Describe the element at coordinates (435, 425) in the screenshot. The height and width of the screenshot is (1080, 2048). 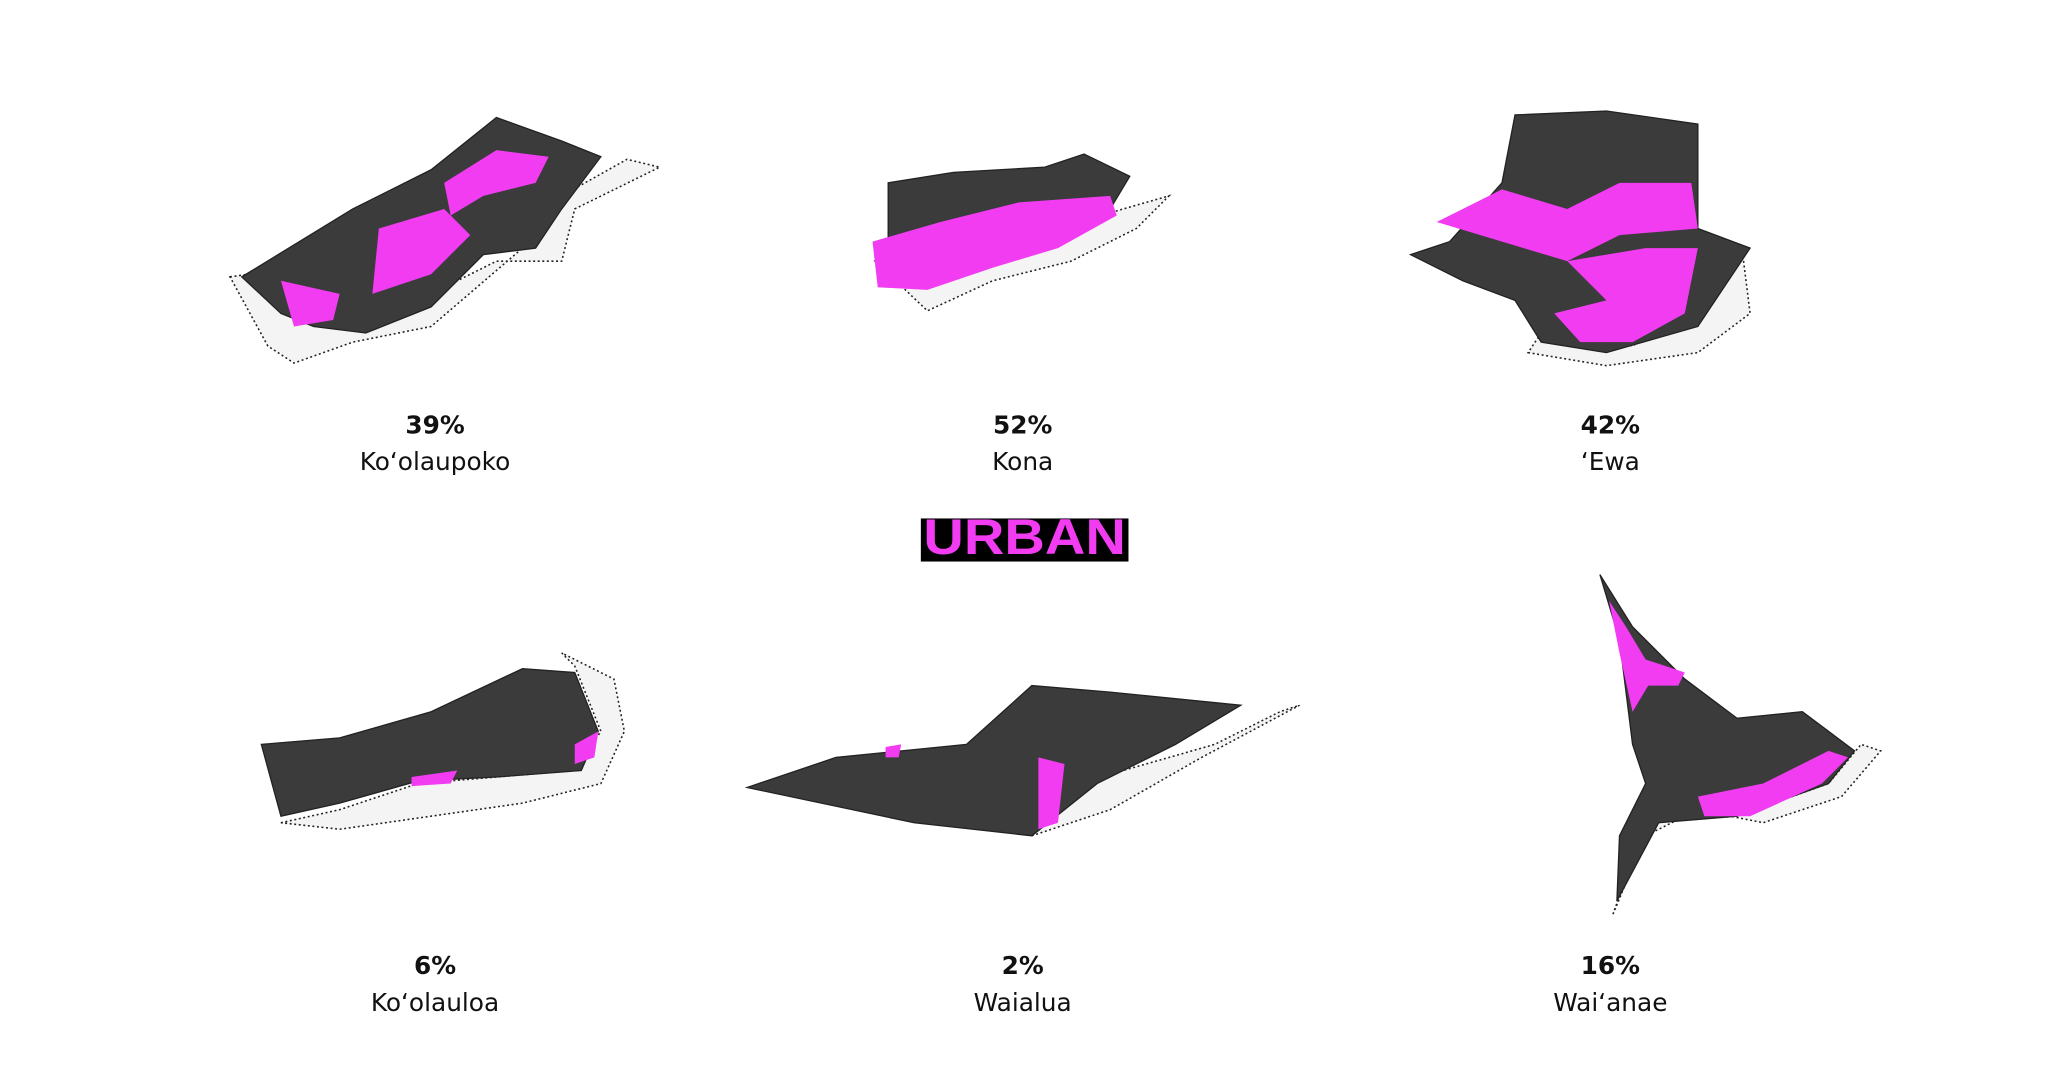
I see `percent: 39%` at that location.